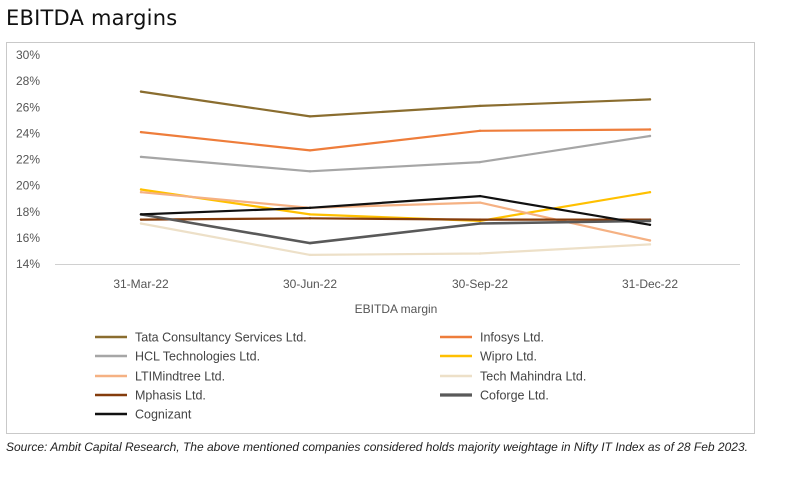 The height and width of the screenshot is (478, 792). Describe the element at coordinates (28, 264) in the screenshot. I see `y-tick-label: 14%` at that location.